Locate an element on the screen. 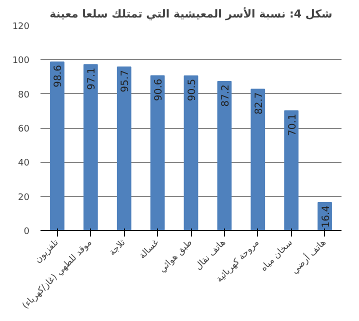 This screenshot has width=359, height=321. y-tick-label: 40 is located at coordinates (24, 163).